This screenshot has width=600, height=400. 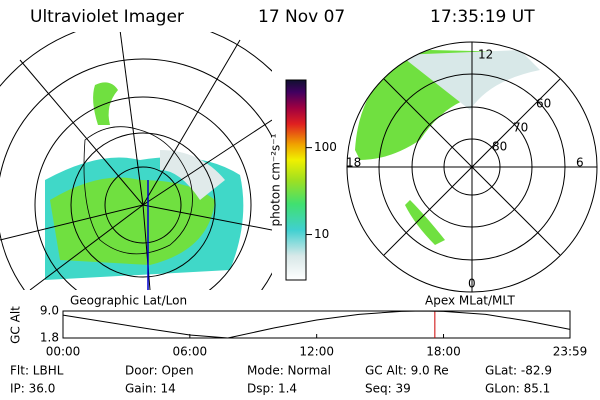 What do you see at coordinates (159, 371) in the screenshot?
I see `status: Door: Open` at bounding box center [159, 371].